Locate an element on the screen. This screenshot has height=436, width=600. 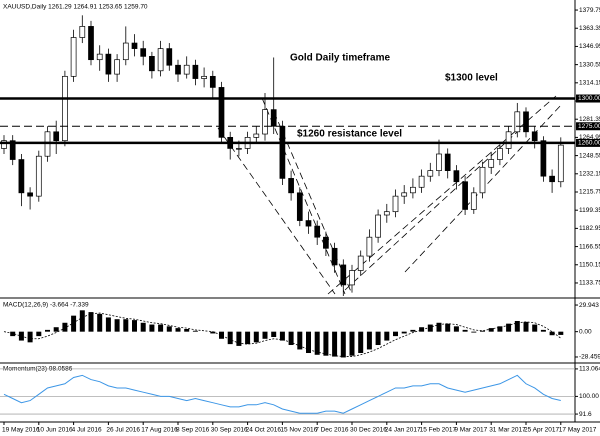
x-tick-label: 4 Jul 2016 is located at coordinates (87, 430).